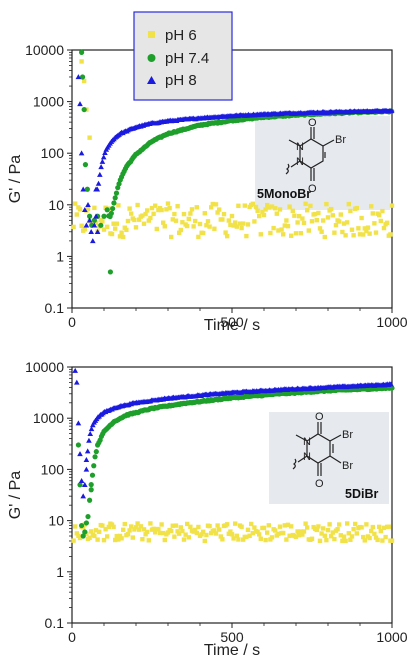  What do you see at coordinates (56, 205) in the screenshot?
I see `y-tick-label: 10` at bounding box center [56, 205].